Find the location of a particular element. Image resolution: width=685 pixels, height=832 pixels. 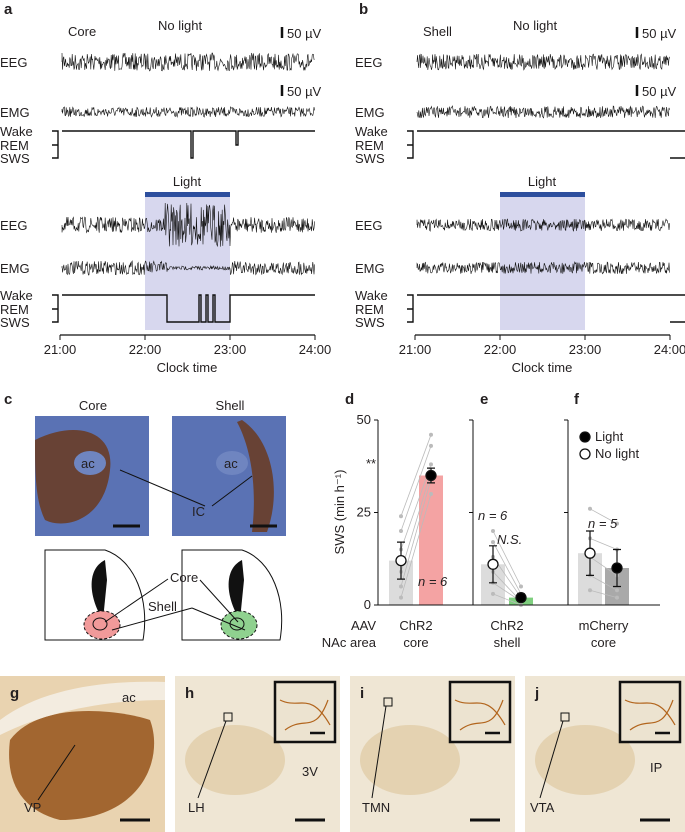

ic-pointer is located at coordinates (186, 488).